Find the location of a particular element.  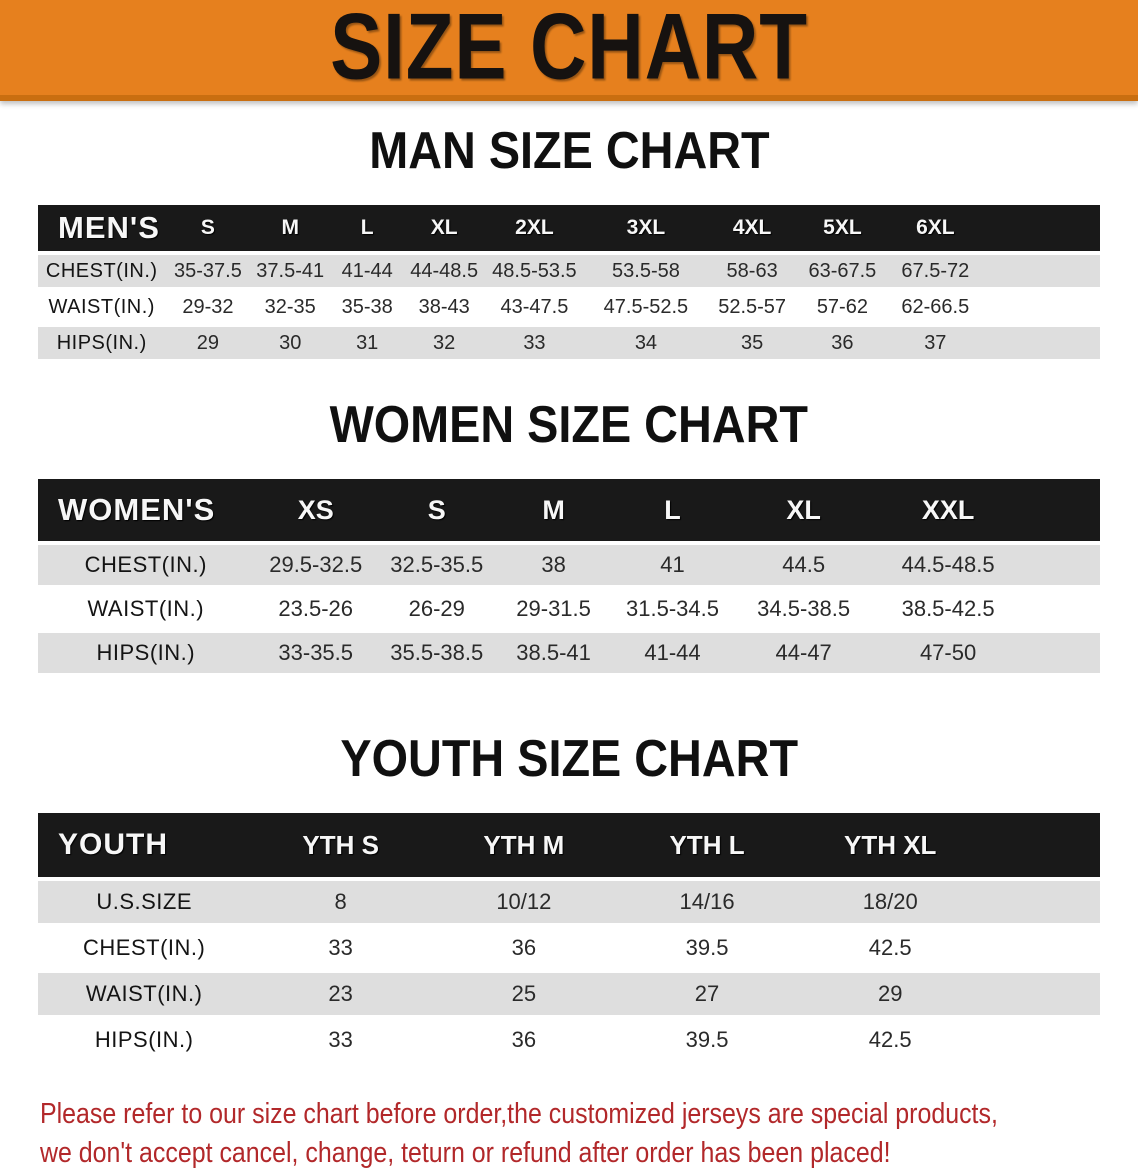

size-cell: 26-29 is located at coordinates (436, 609).